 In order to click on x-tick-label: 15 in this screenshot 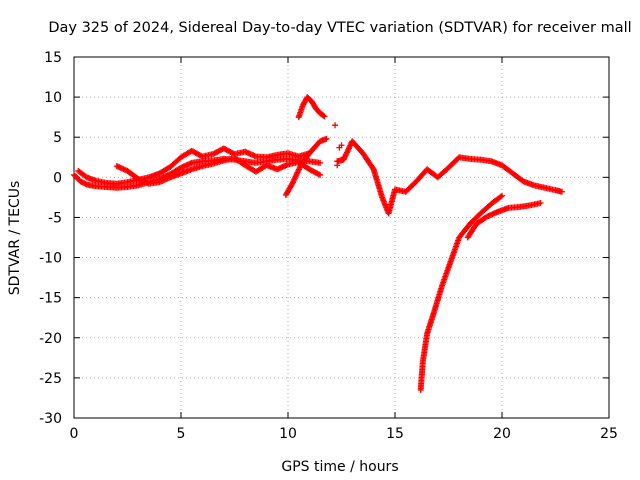, I will do `click(395, 434)`.